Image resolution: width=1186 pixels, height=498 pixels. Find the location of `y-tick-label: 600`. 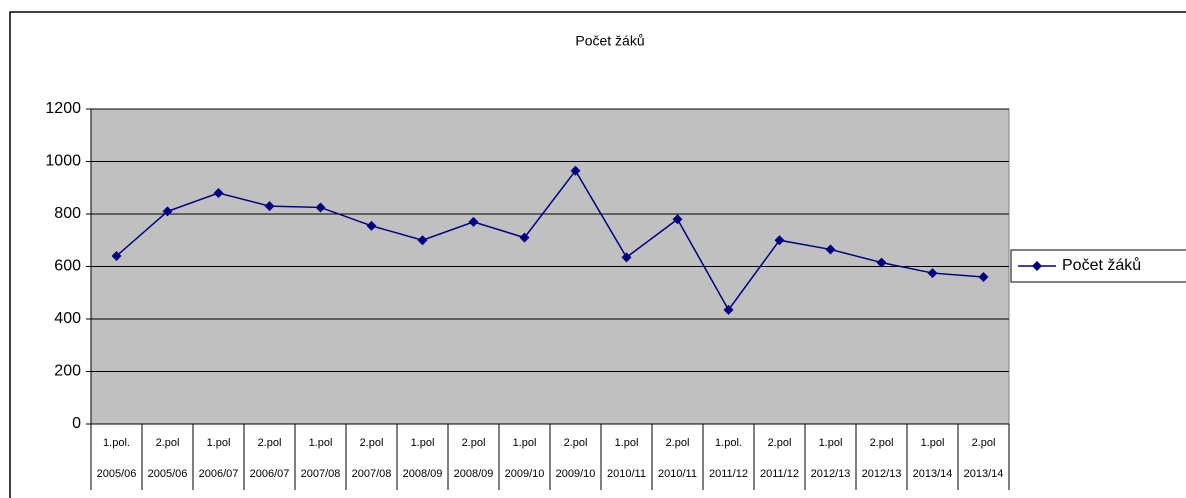

y-tick-label: 600 is located at coordinates (67, 266).